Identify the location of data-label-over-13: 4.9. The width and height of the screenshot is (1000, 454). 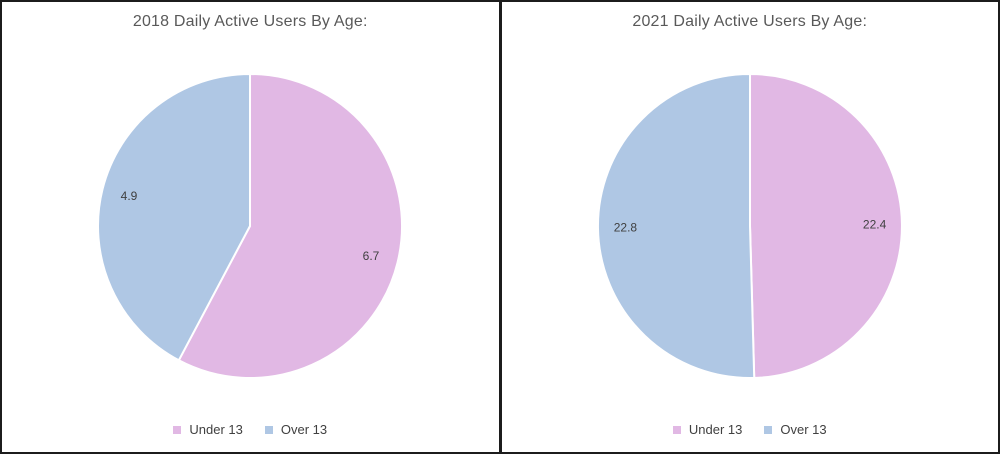
(129, 196).